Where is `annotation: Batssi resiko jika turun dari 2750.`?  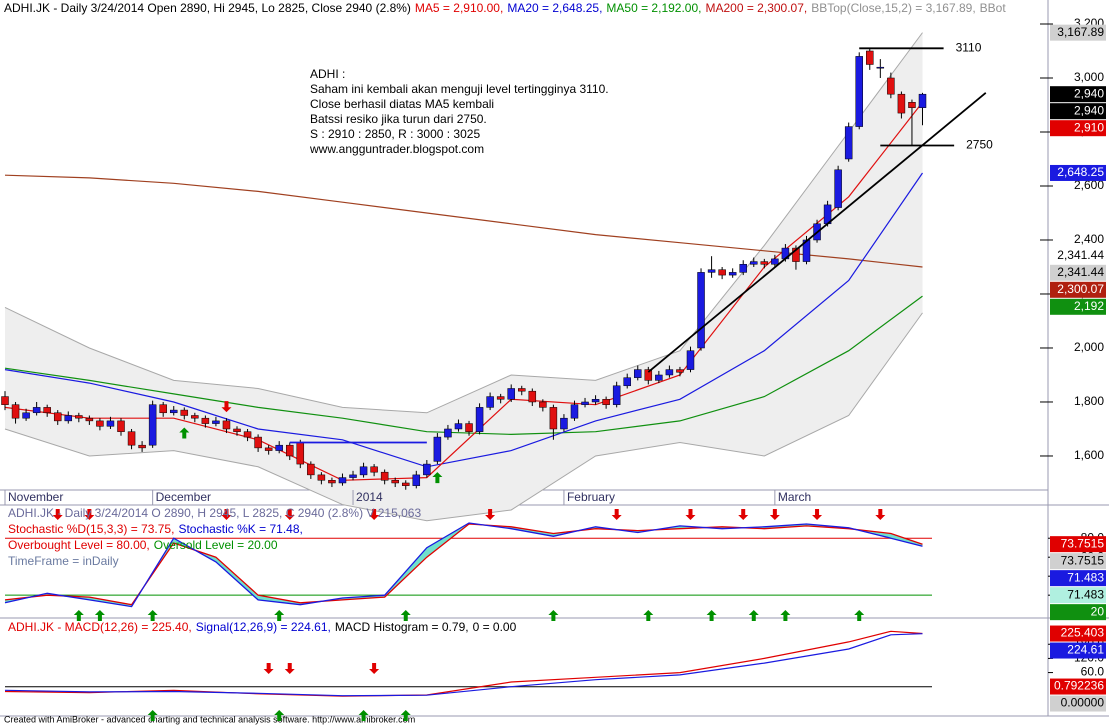 annotation: Batssi resiko jika turun dari 2750. is located at coordinates (398, 119).